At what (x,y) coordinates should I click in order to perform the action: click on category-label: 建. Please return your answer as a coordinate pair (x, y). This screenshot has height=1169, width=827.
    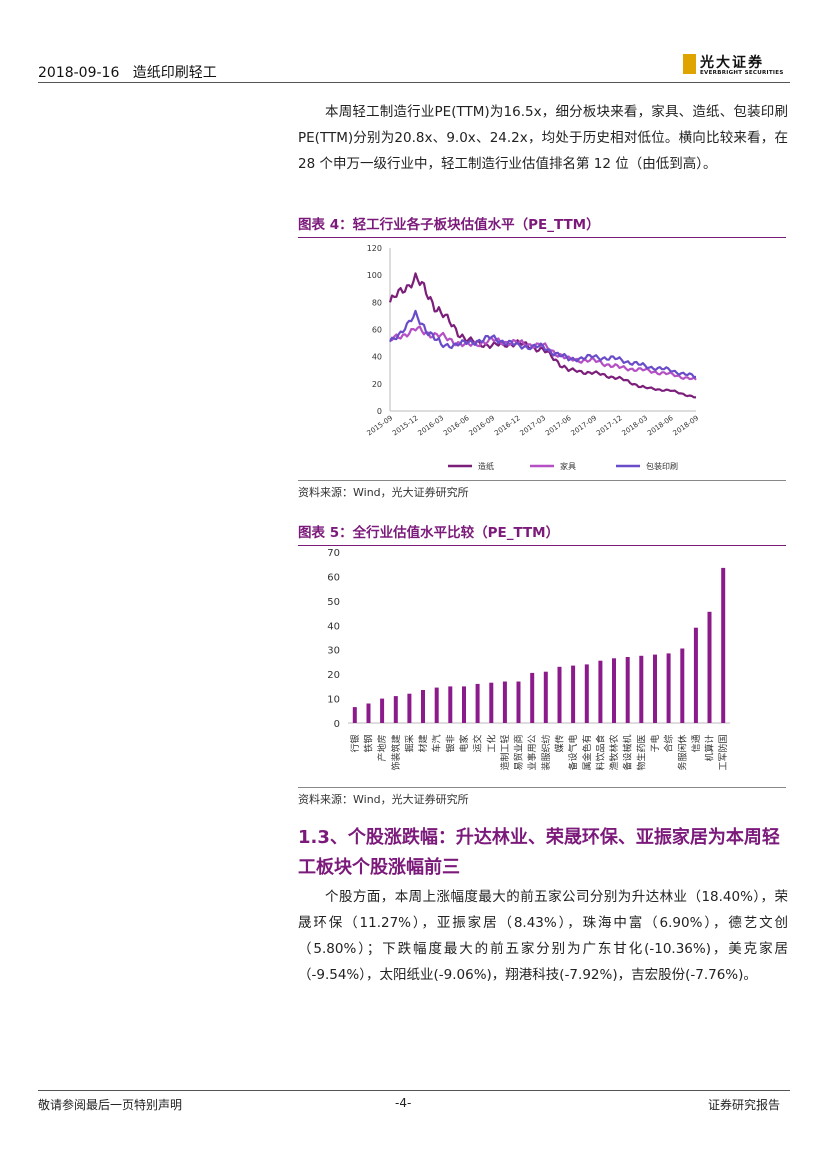
    Looking at the image, I should click on (396, 738).